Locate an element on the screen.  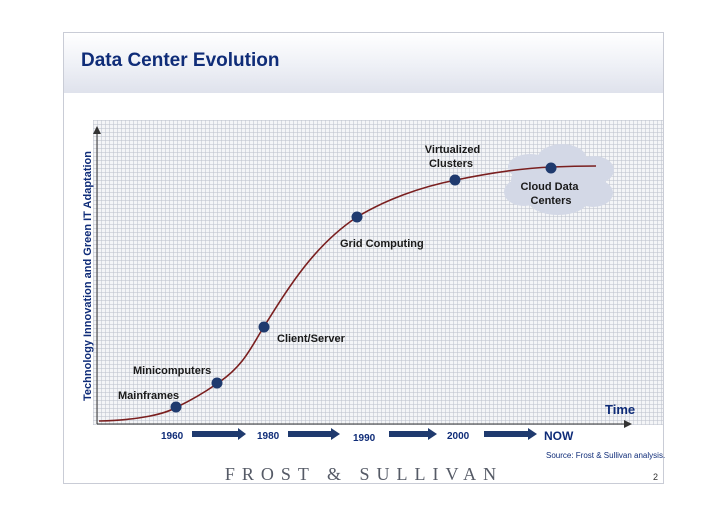
stage-label: Virtualized Clusters is located at coordinates (454, 157).